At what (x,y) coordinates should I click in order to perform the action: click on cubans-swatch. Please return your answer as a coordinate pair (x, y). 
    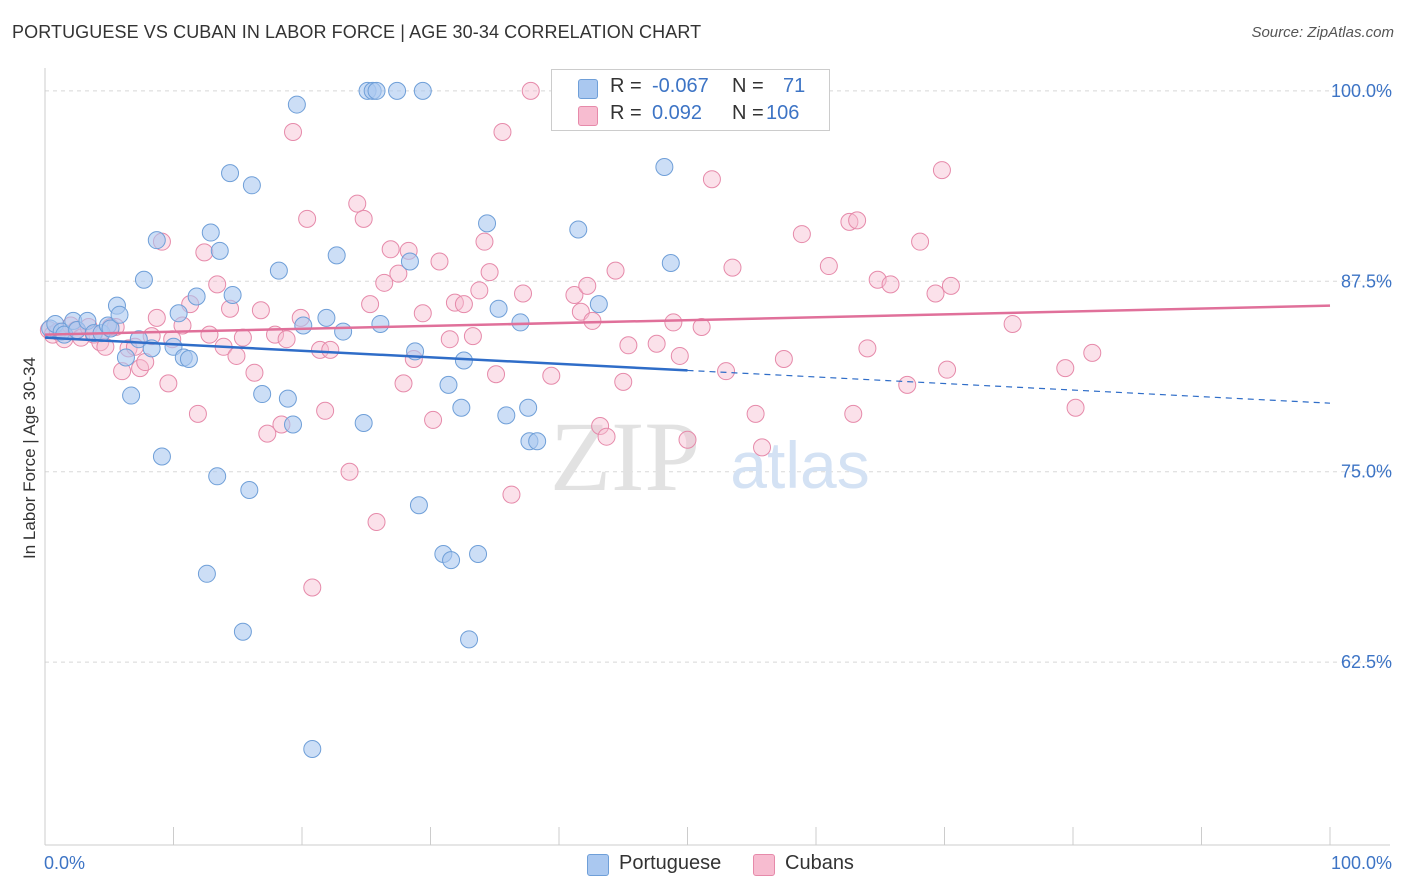
    Looking at the image, I should click on (588, 116).